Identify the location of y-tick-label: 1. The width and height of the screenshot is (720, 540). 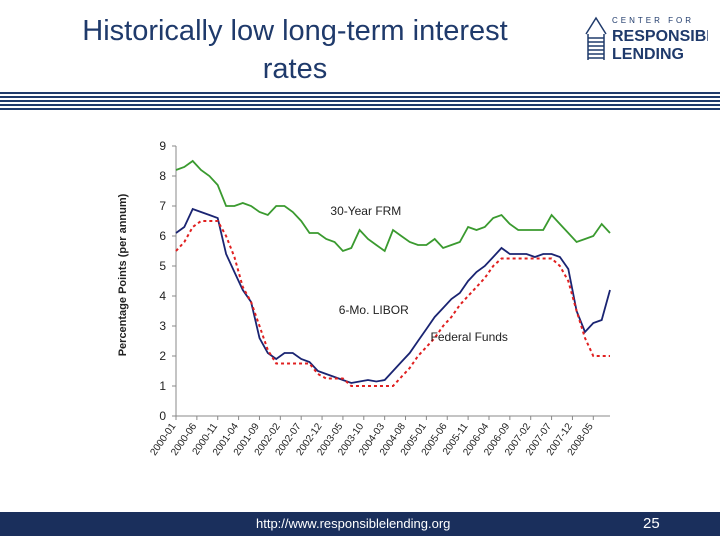
(162, 386).